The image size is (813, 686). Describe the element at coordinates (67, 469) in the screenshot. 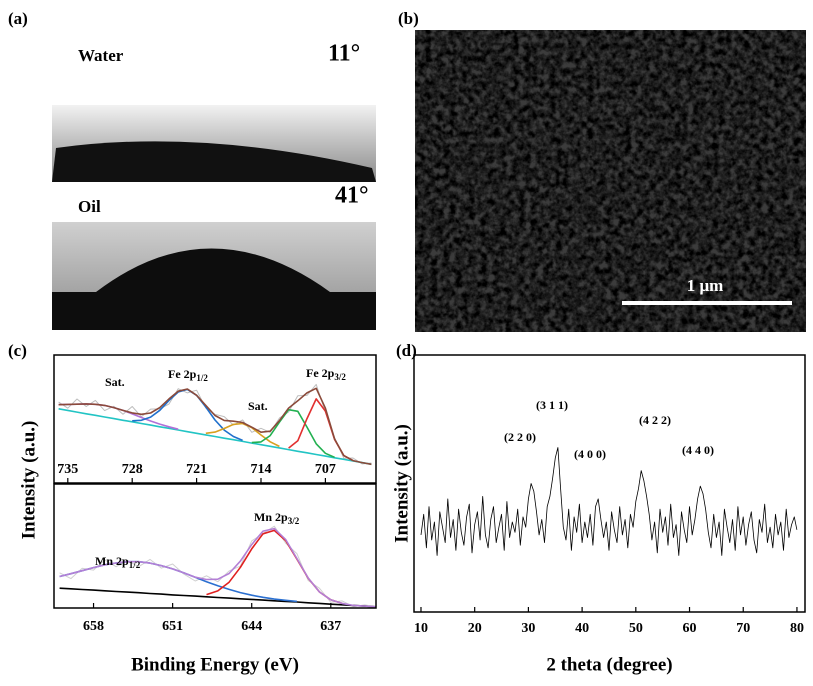

I see `x-tick-label: 735` at that location.